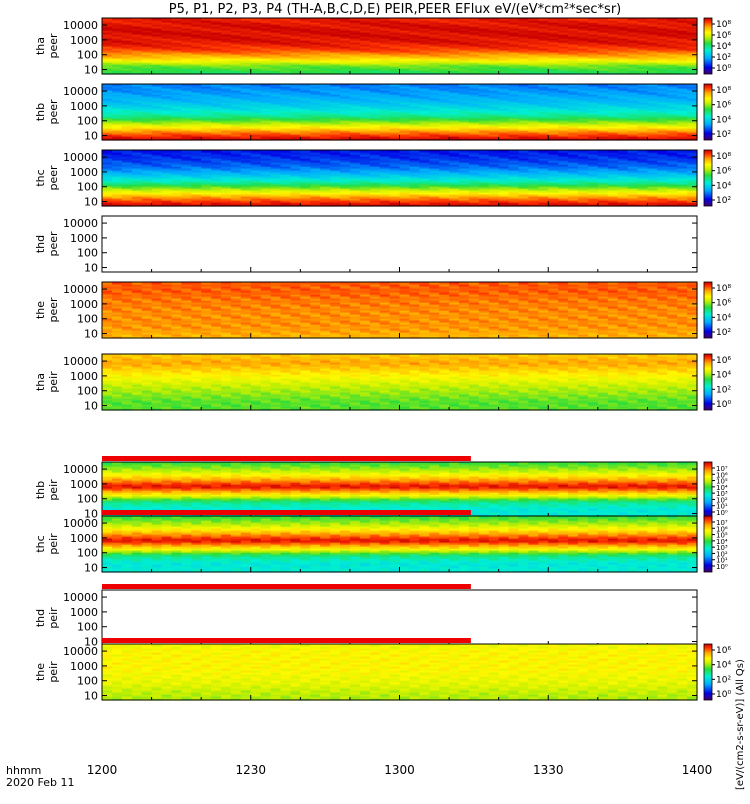 This screenshot has height=804, width=750. Describe the element at coordinates (40, 46) in the screenshot. I see `panel-probe-label: tha` at that location.